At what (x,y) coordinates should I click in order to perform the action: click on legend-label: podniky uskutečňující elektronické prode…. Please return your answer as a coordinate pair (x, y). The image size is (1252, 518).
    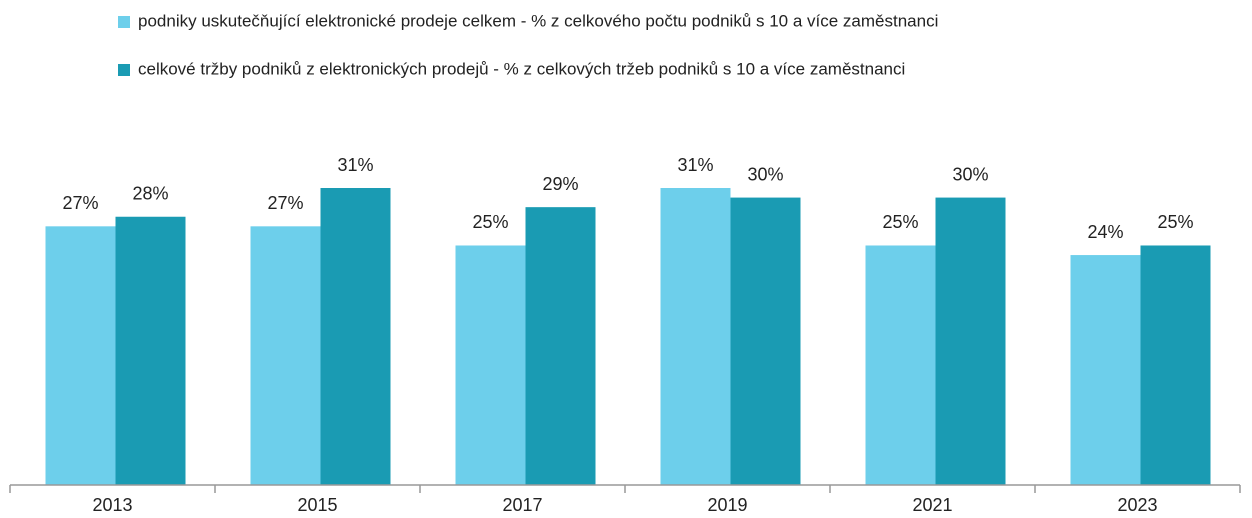
    Looking at the image, I should click on (538, 20).